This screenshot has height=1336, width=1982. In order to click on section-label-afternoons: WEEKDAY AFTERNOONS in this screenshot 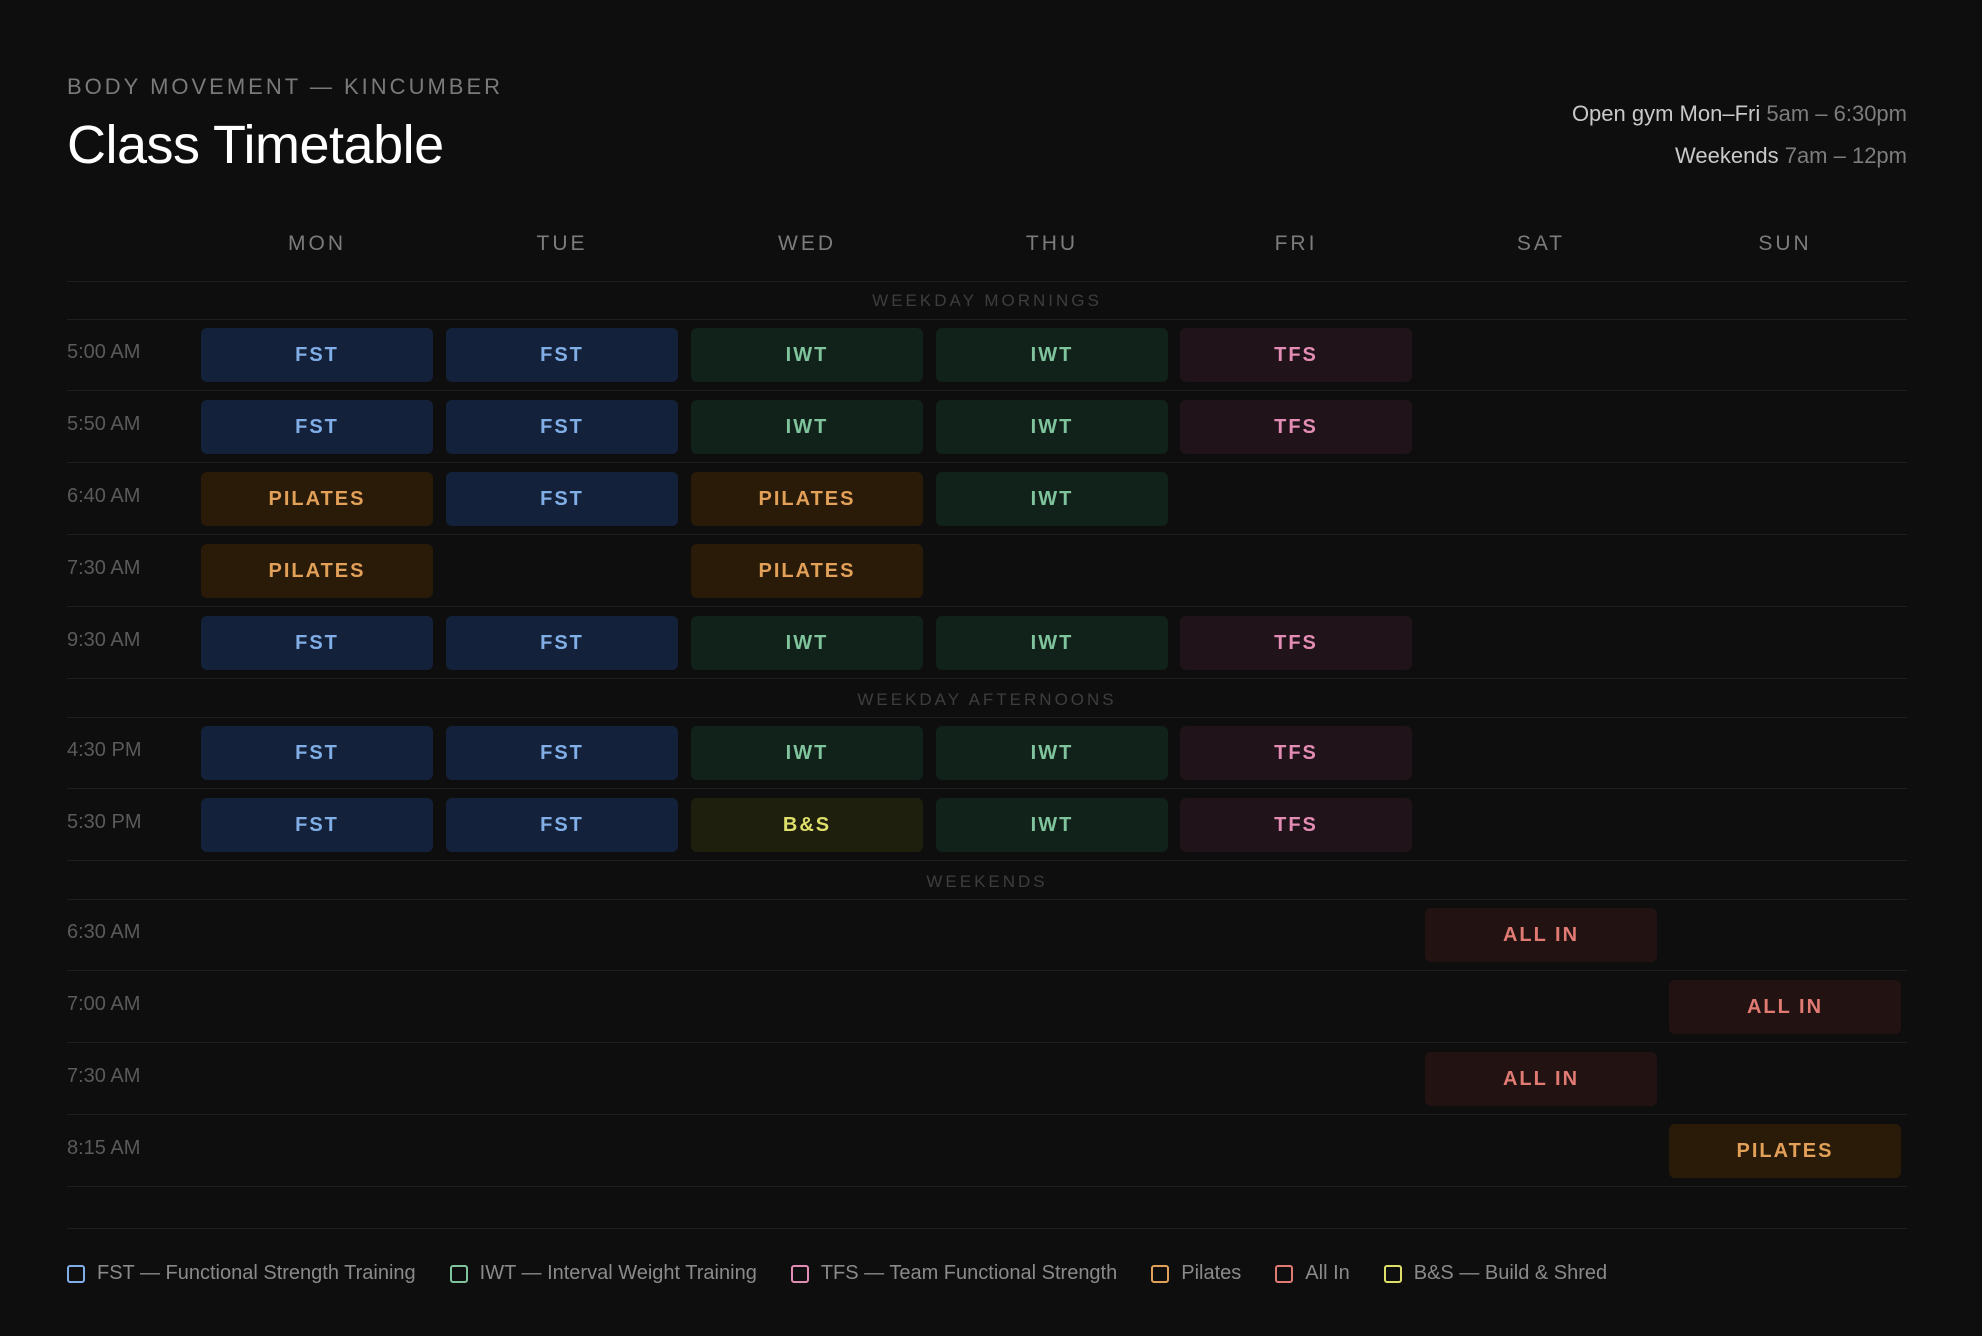, I will do `click(987, 699)`.